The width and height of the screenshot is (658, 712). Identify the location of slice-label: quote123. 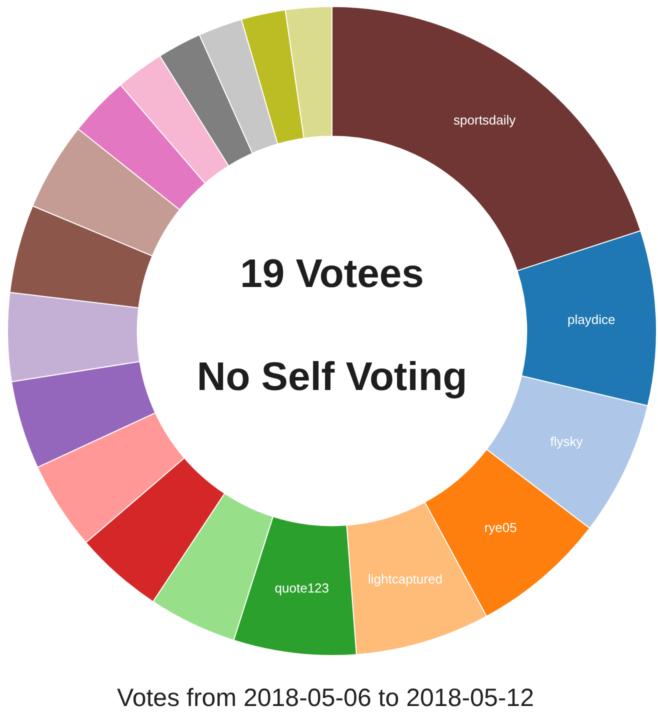
(302, 588).